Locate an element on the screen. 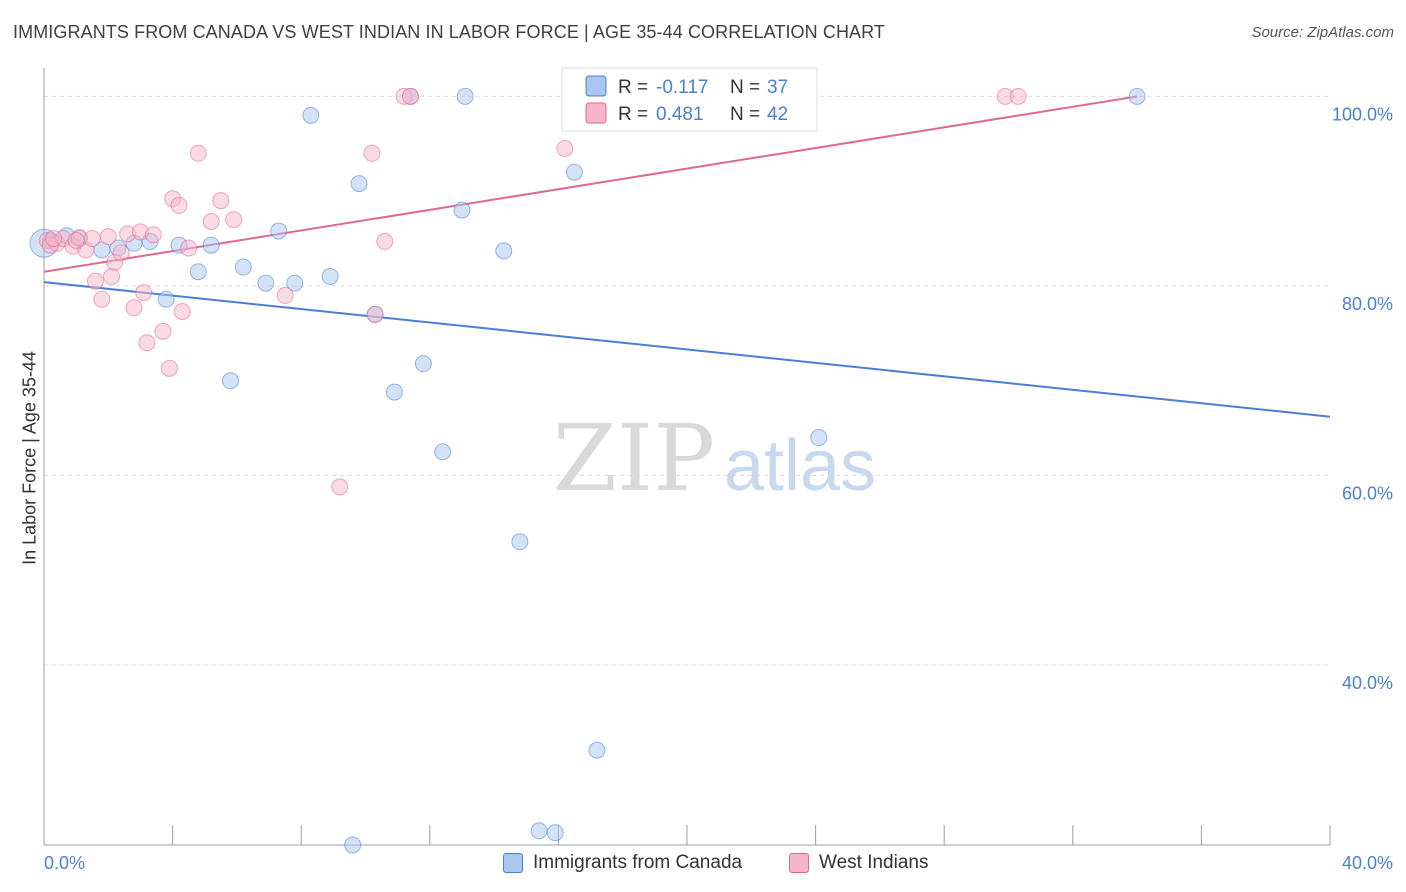 Image resolution: width=1406 pixels, height=892 pixels. y-tick-label-0: 100.0% is located at coordinates (1362, 114).